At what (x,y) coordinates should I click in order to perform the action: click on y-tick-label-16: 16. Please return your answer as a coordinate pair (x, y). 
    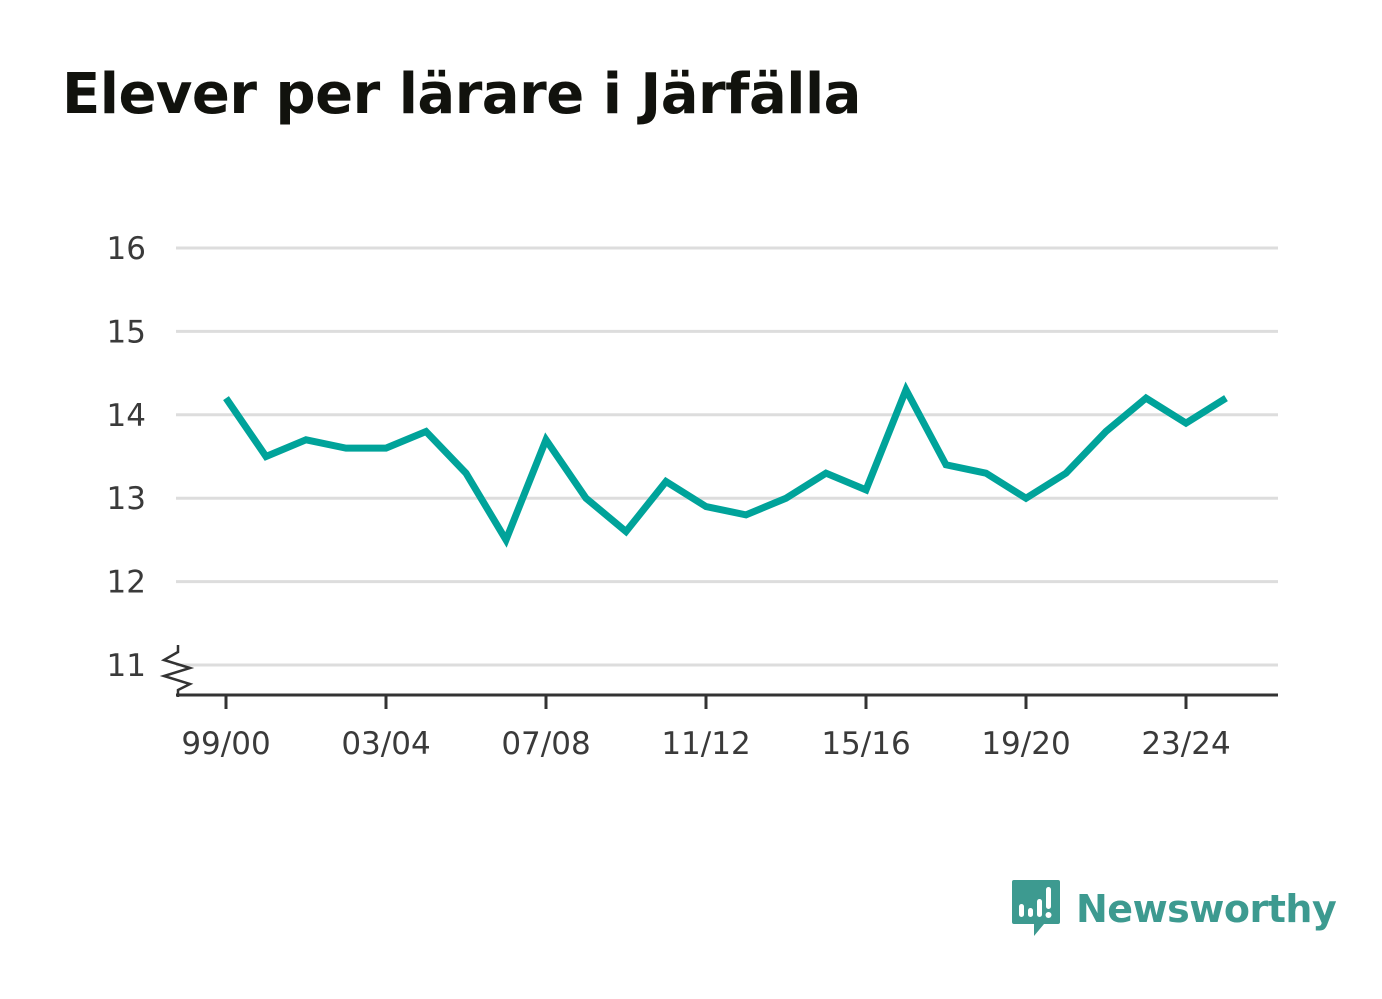
    Looking at the image, I should click on (126, 249).